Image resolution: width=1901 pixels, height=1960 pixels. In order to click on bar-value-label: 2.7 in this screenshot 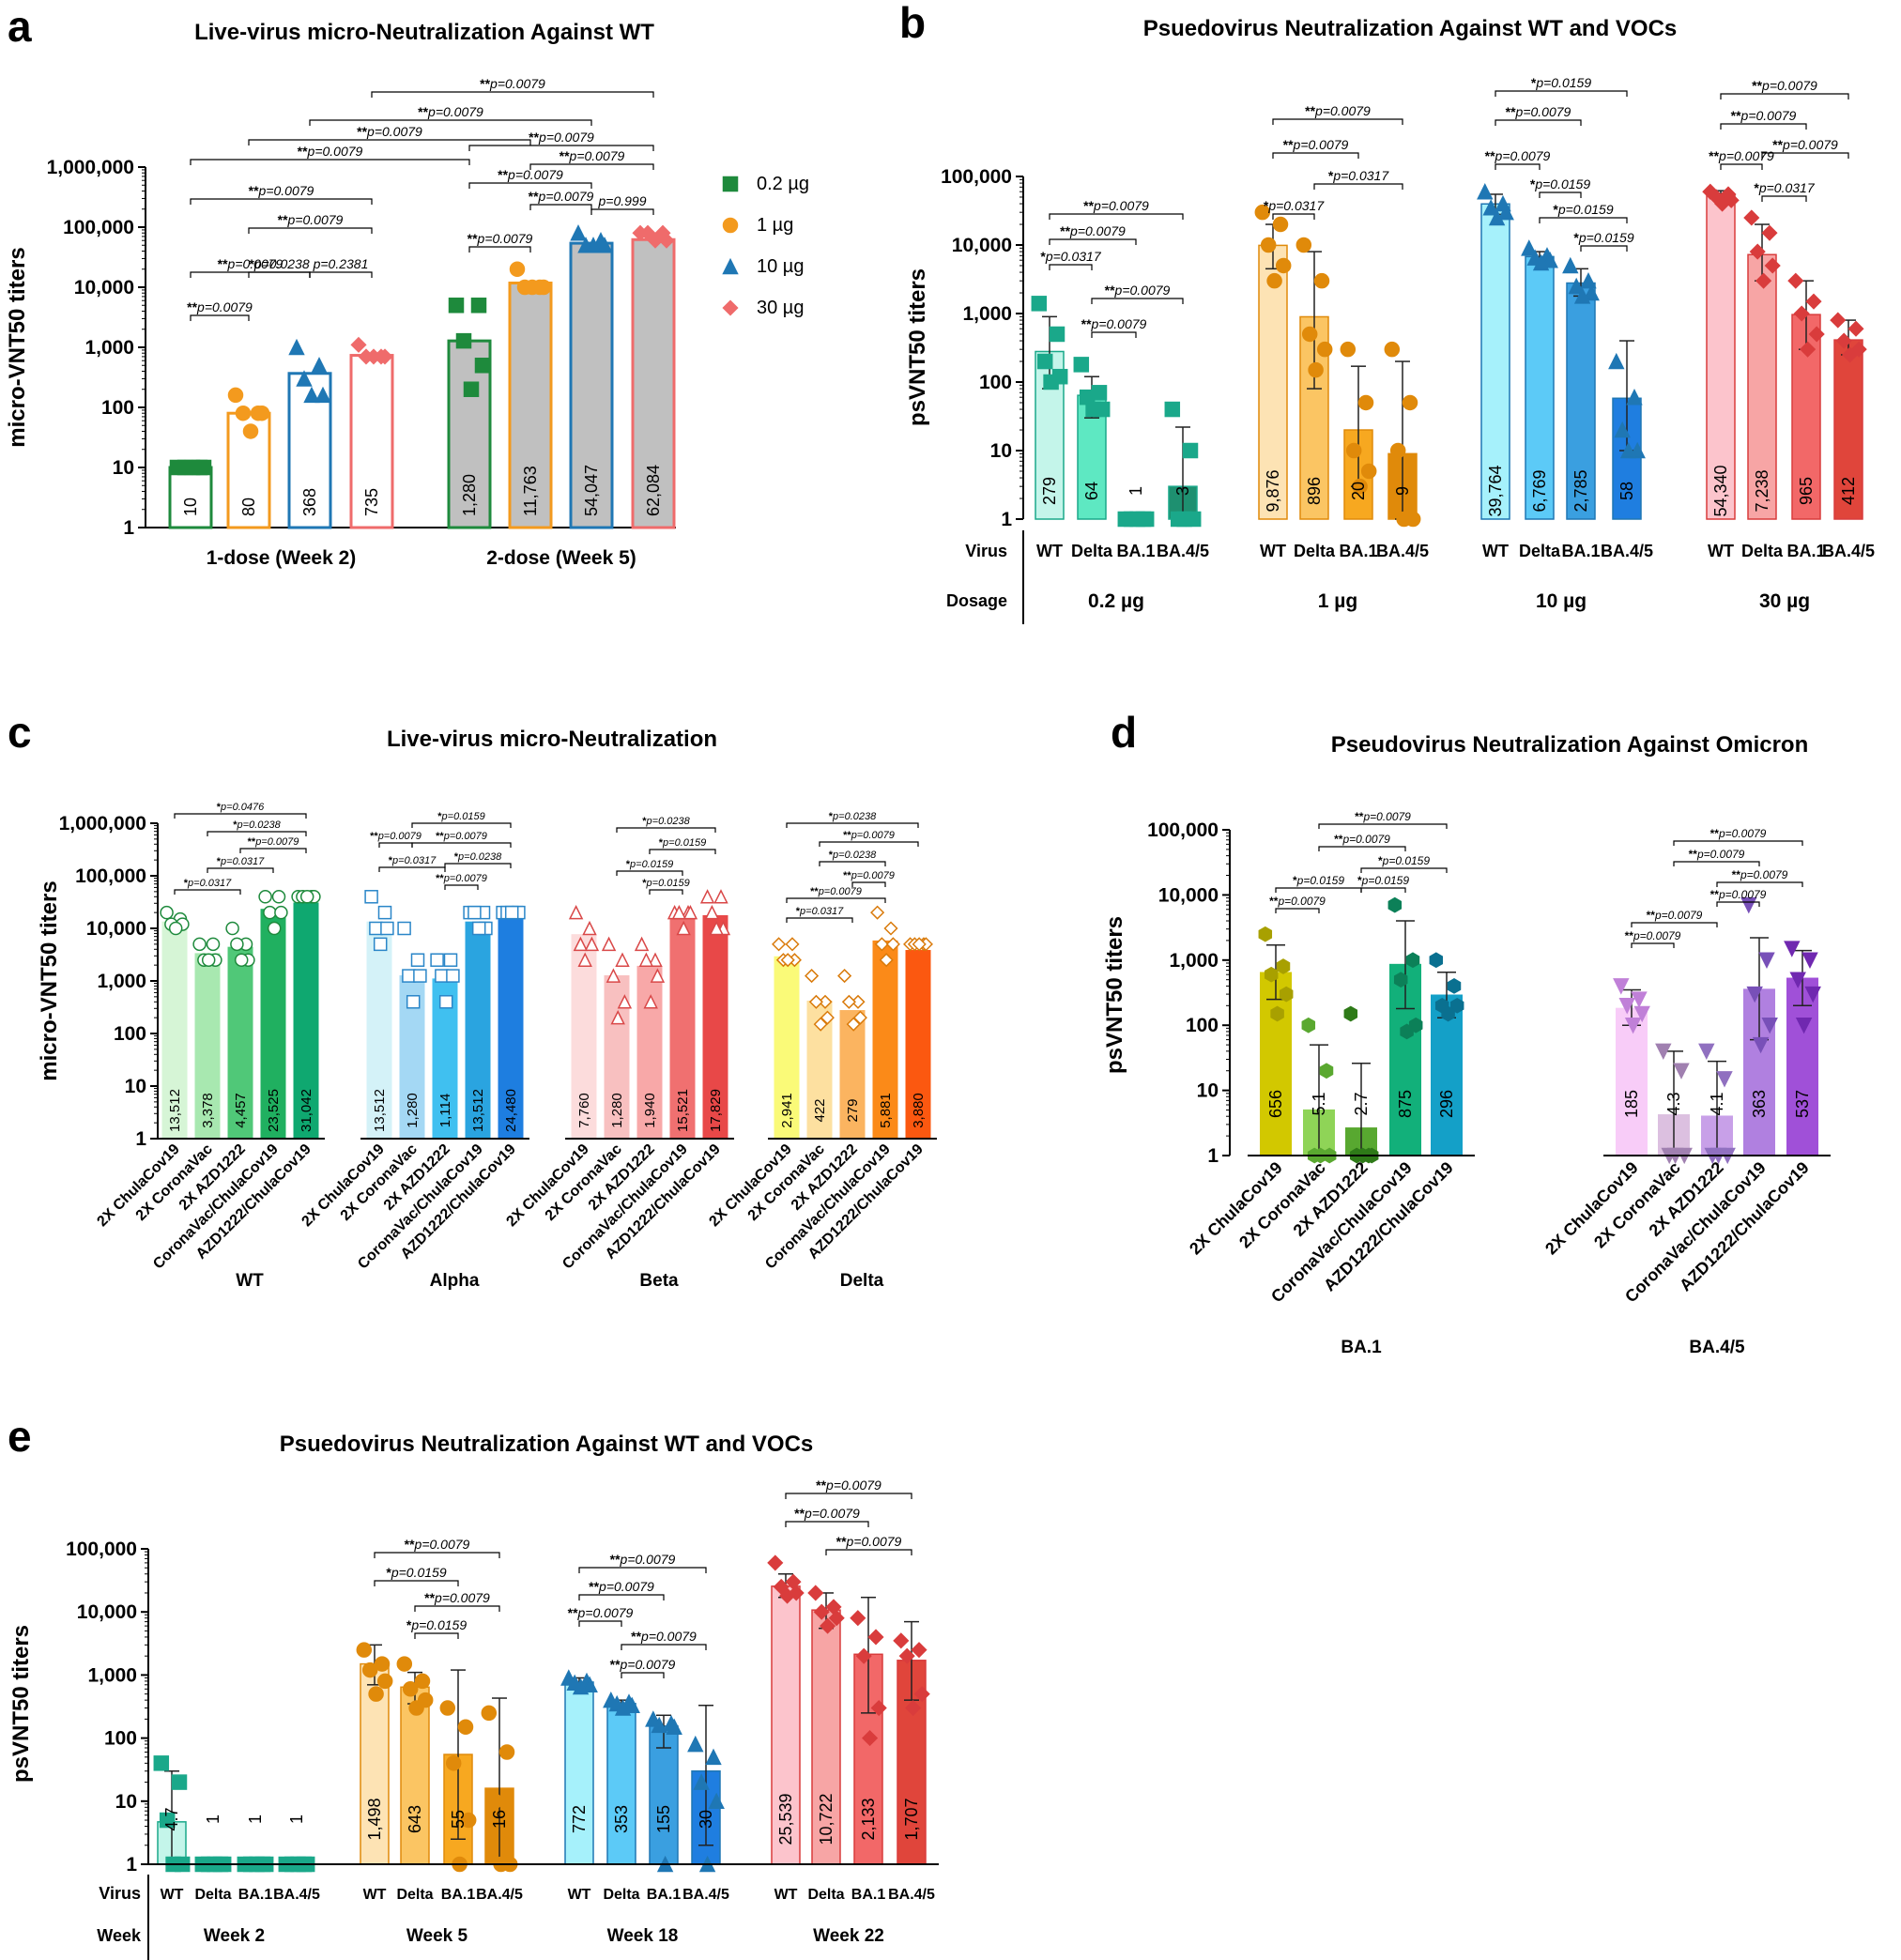, I will do `click(1361, 1103)`.